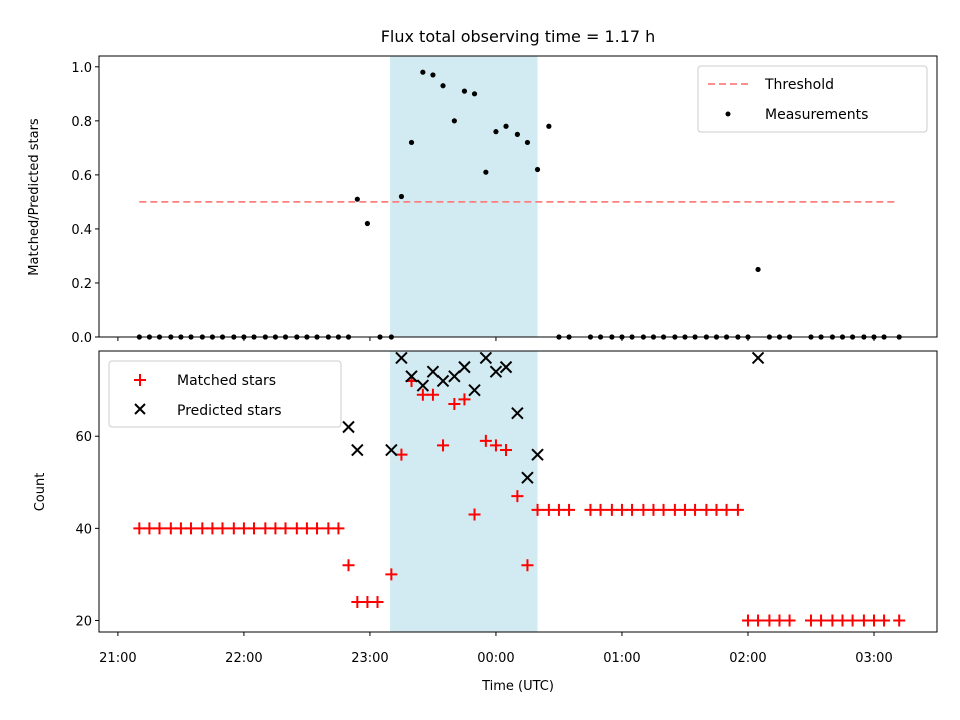 Image resolution: width=960 pixels, height=720 pixels. Describe the element at coordinates (464, 491) in the screenshot. I see `observing-span-bottom` at that location.